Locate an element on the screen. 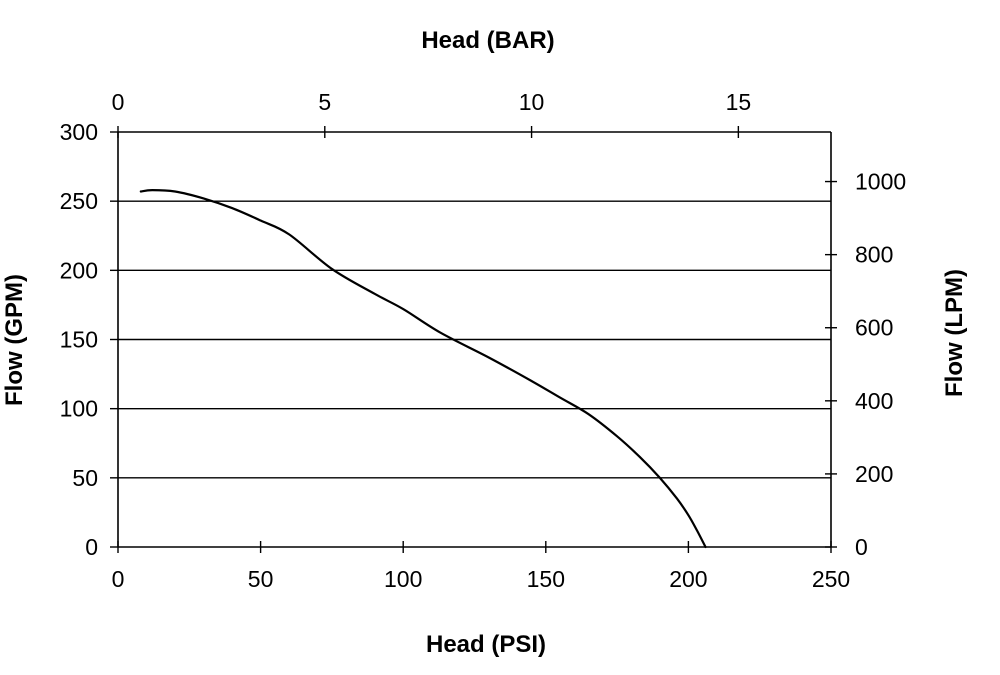  x-top-tick-label-5: 5 is located at coordinates (324, 102).